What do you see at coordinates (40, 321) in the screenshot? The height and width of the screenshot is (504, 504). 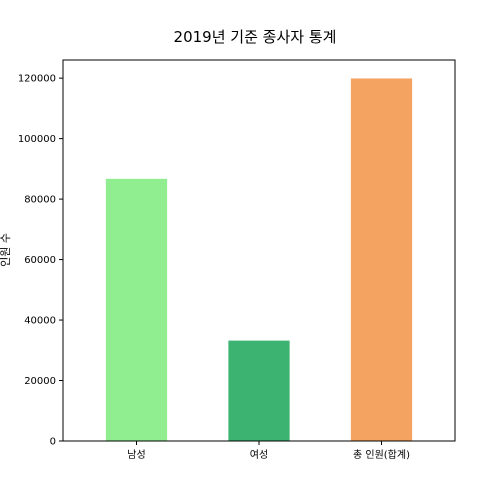 I see `y-tick-label-2: 40000` at bounding box center [40, 321].